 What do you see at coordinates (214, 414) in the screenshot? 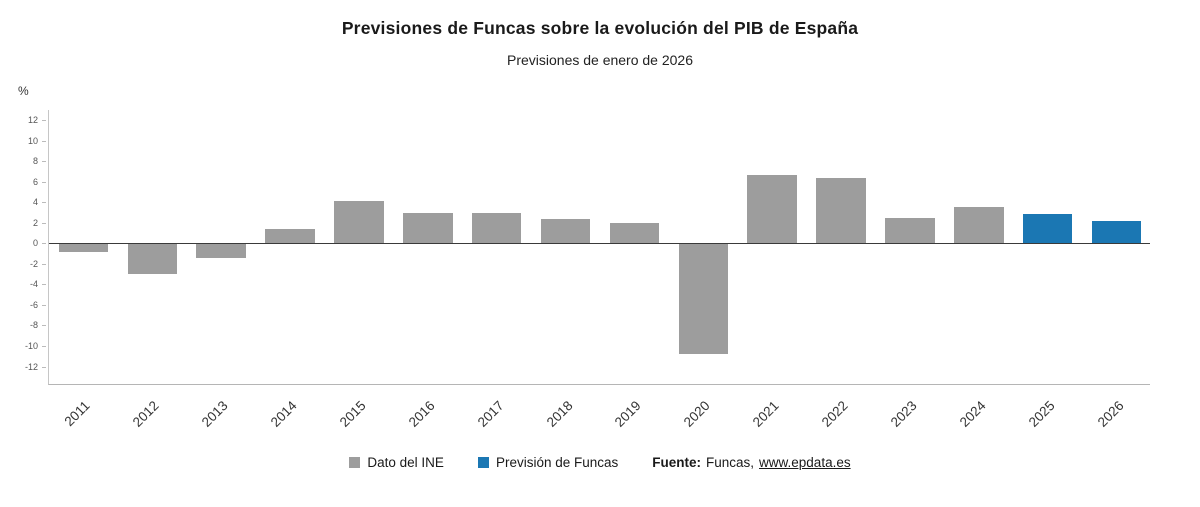
I see `x-tick-label-2013: 2013` at bounding box center [214, 414].